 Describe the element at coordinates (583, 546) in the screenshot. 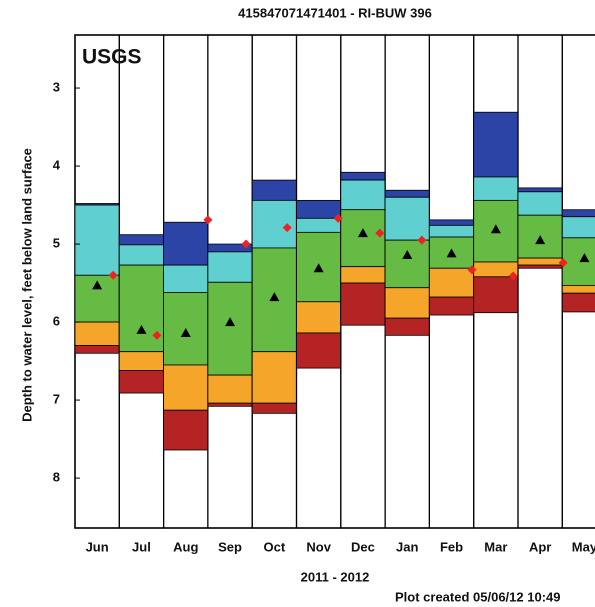

I see `x-tick-label: May` at that location.